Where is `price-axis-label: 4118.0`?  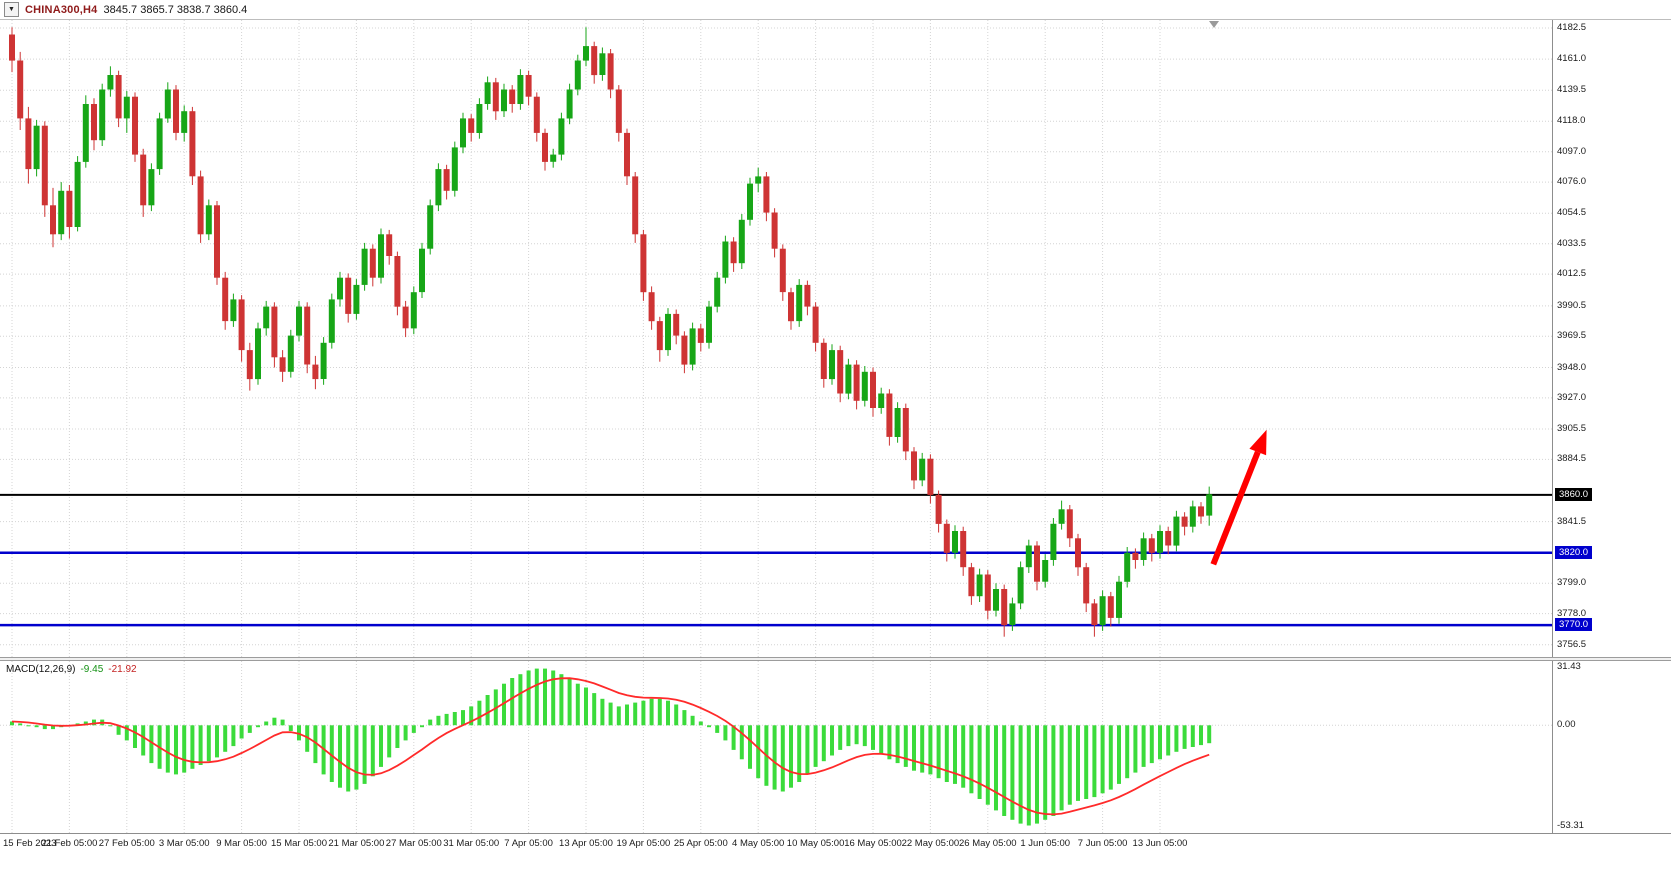
price-axis-label: 4118.0 is located at coordinates (1571, 121).